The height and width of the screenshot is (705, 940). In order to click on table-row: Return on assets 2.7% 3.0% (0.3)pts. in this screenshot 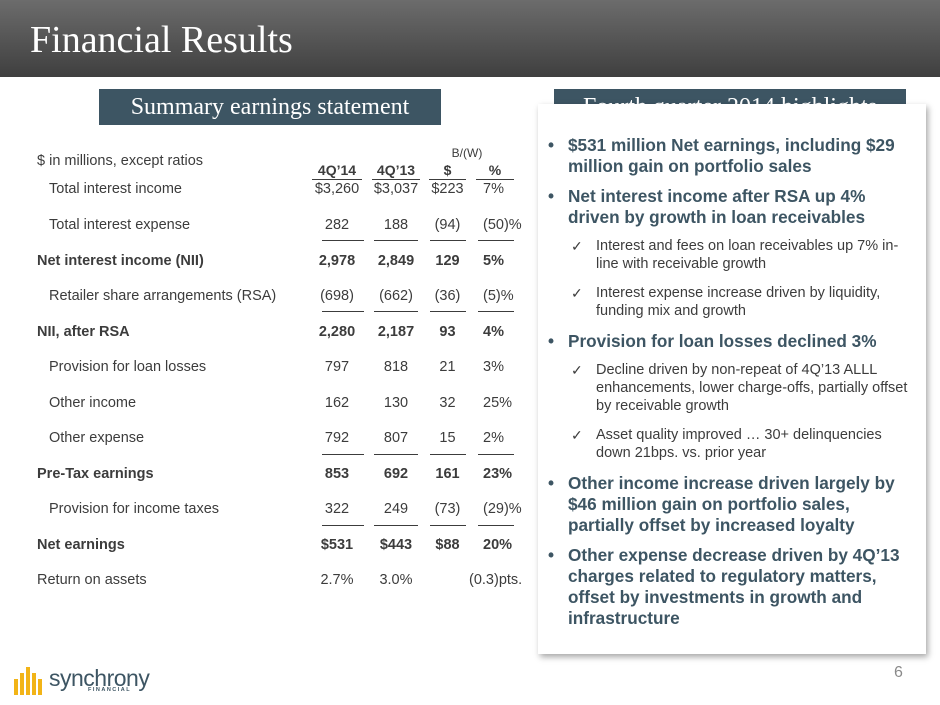, I will do `click(270, 582)`.